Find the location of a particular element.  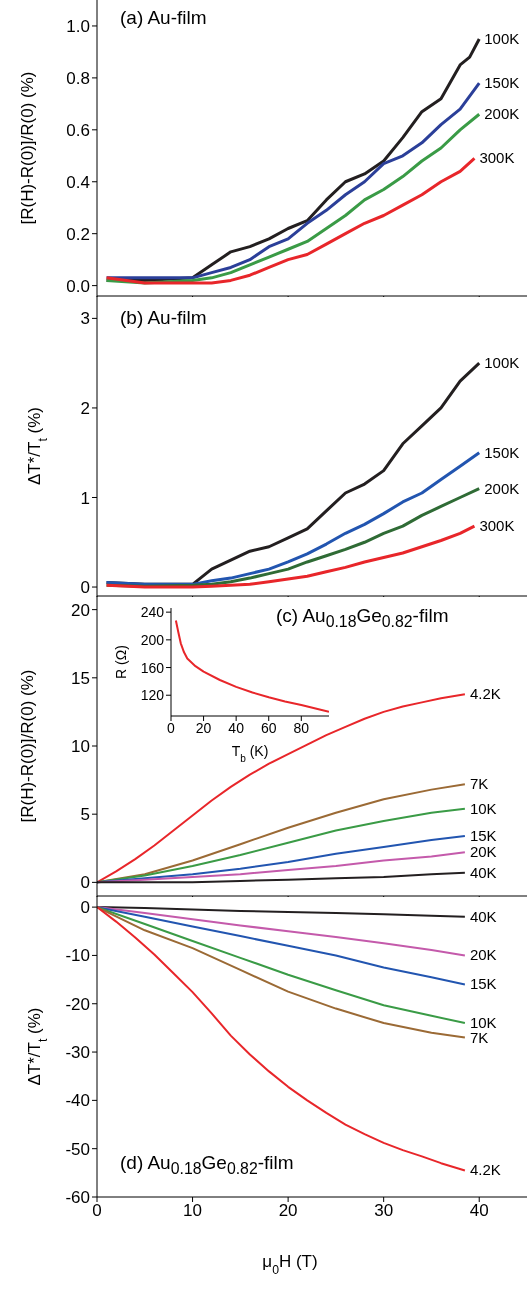

y-tick-label: -10 is located at coordinates (77, 956).